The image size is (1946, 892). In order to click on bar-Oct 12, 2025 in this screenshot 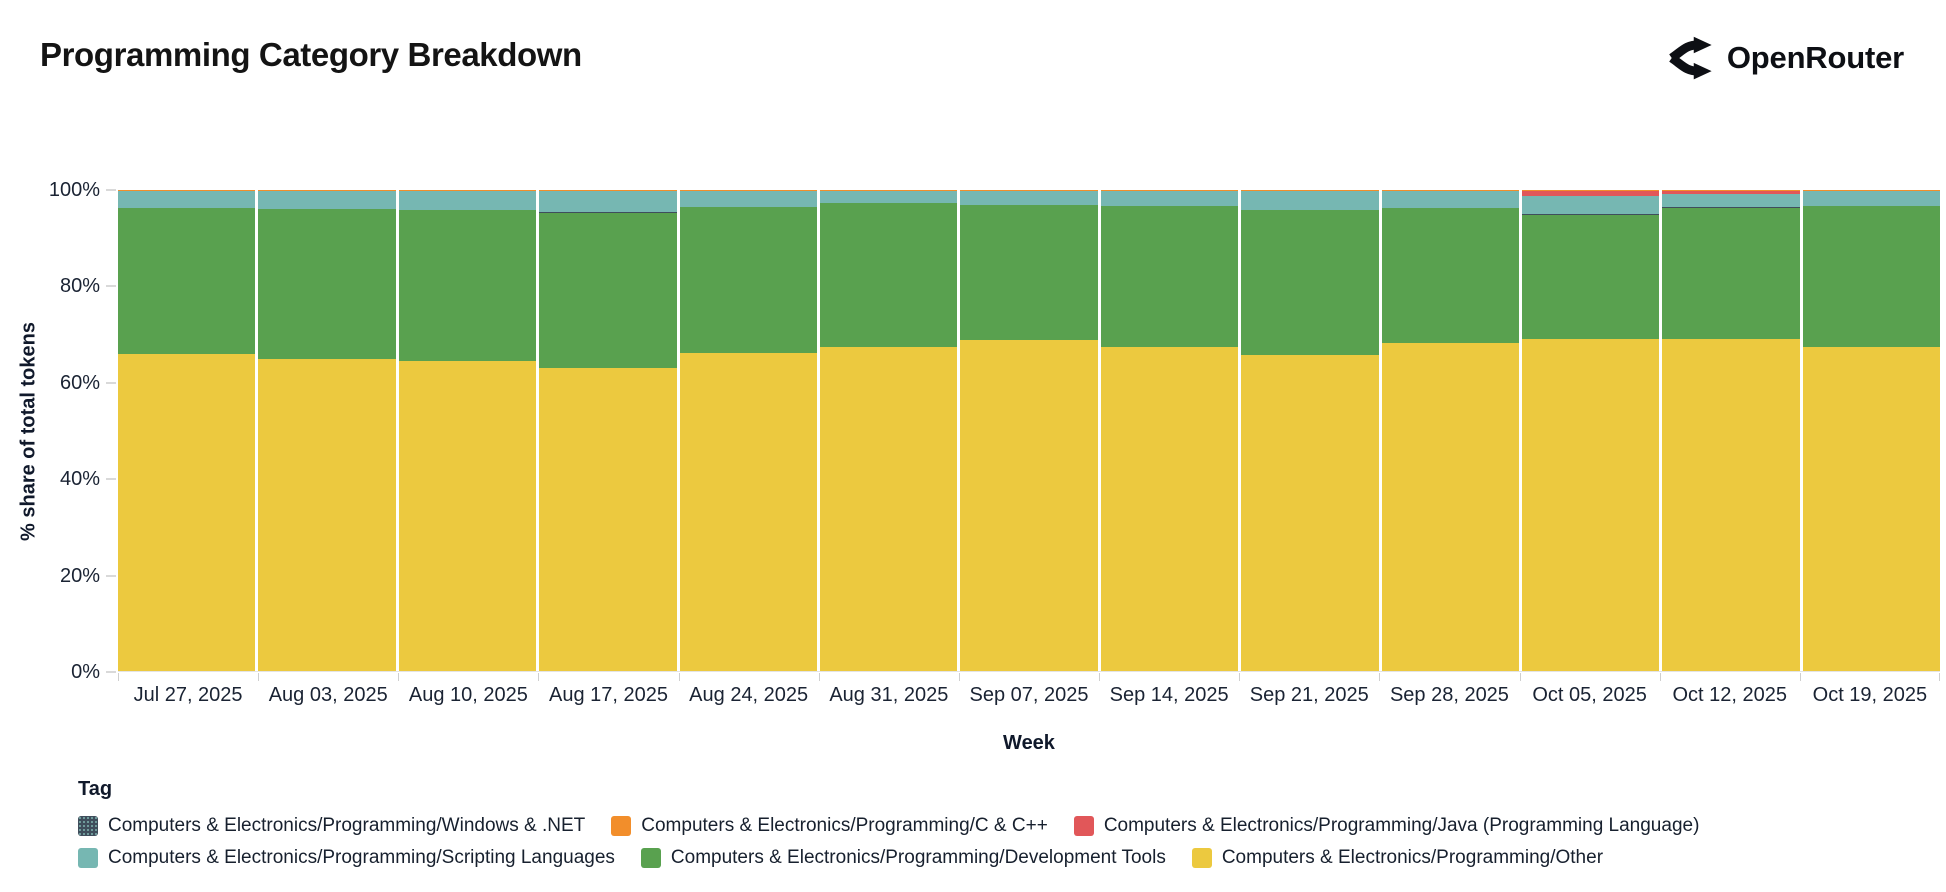, I will do `click(1731, 430)`.